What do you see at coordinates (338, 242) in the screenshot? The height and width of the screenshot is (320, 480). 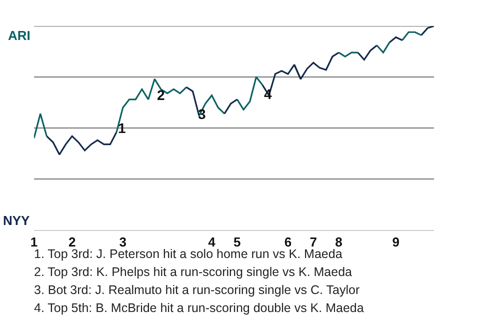 I see `x-tick-label: 8` at bounding box center [338, 242].